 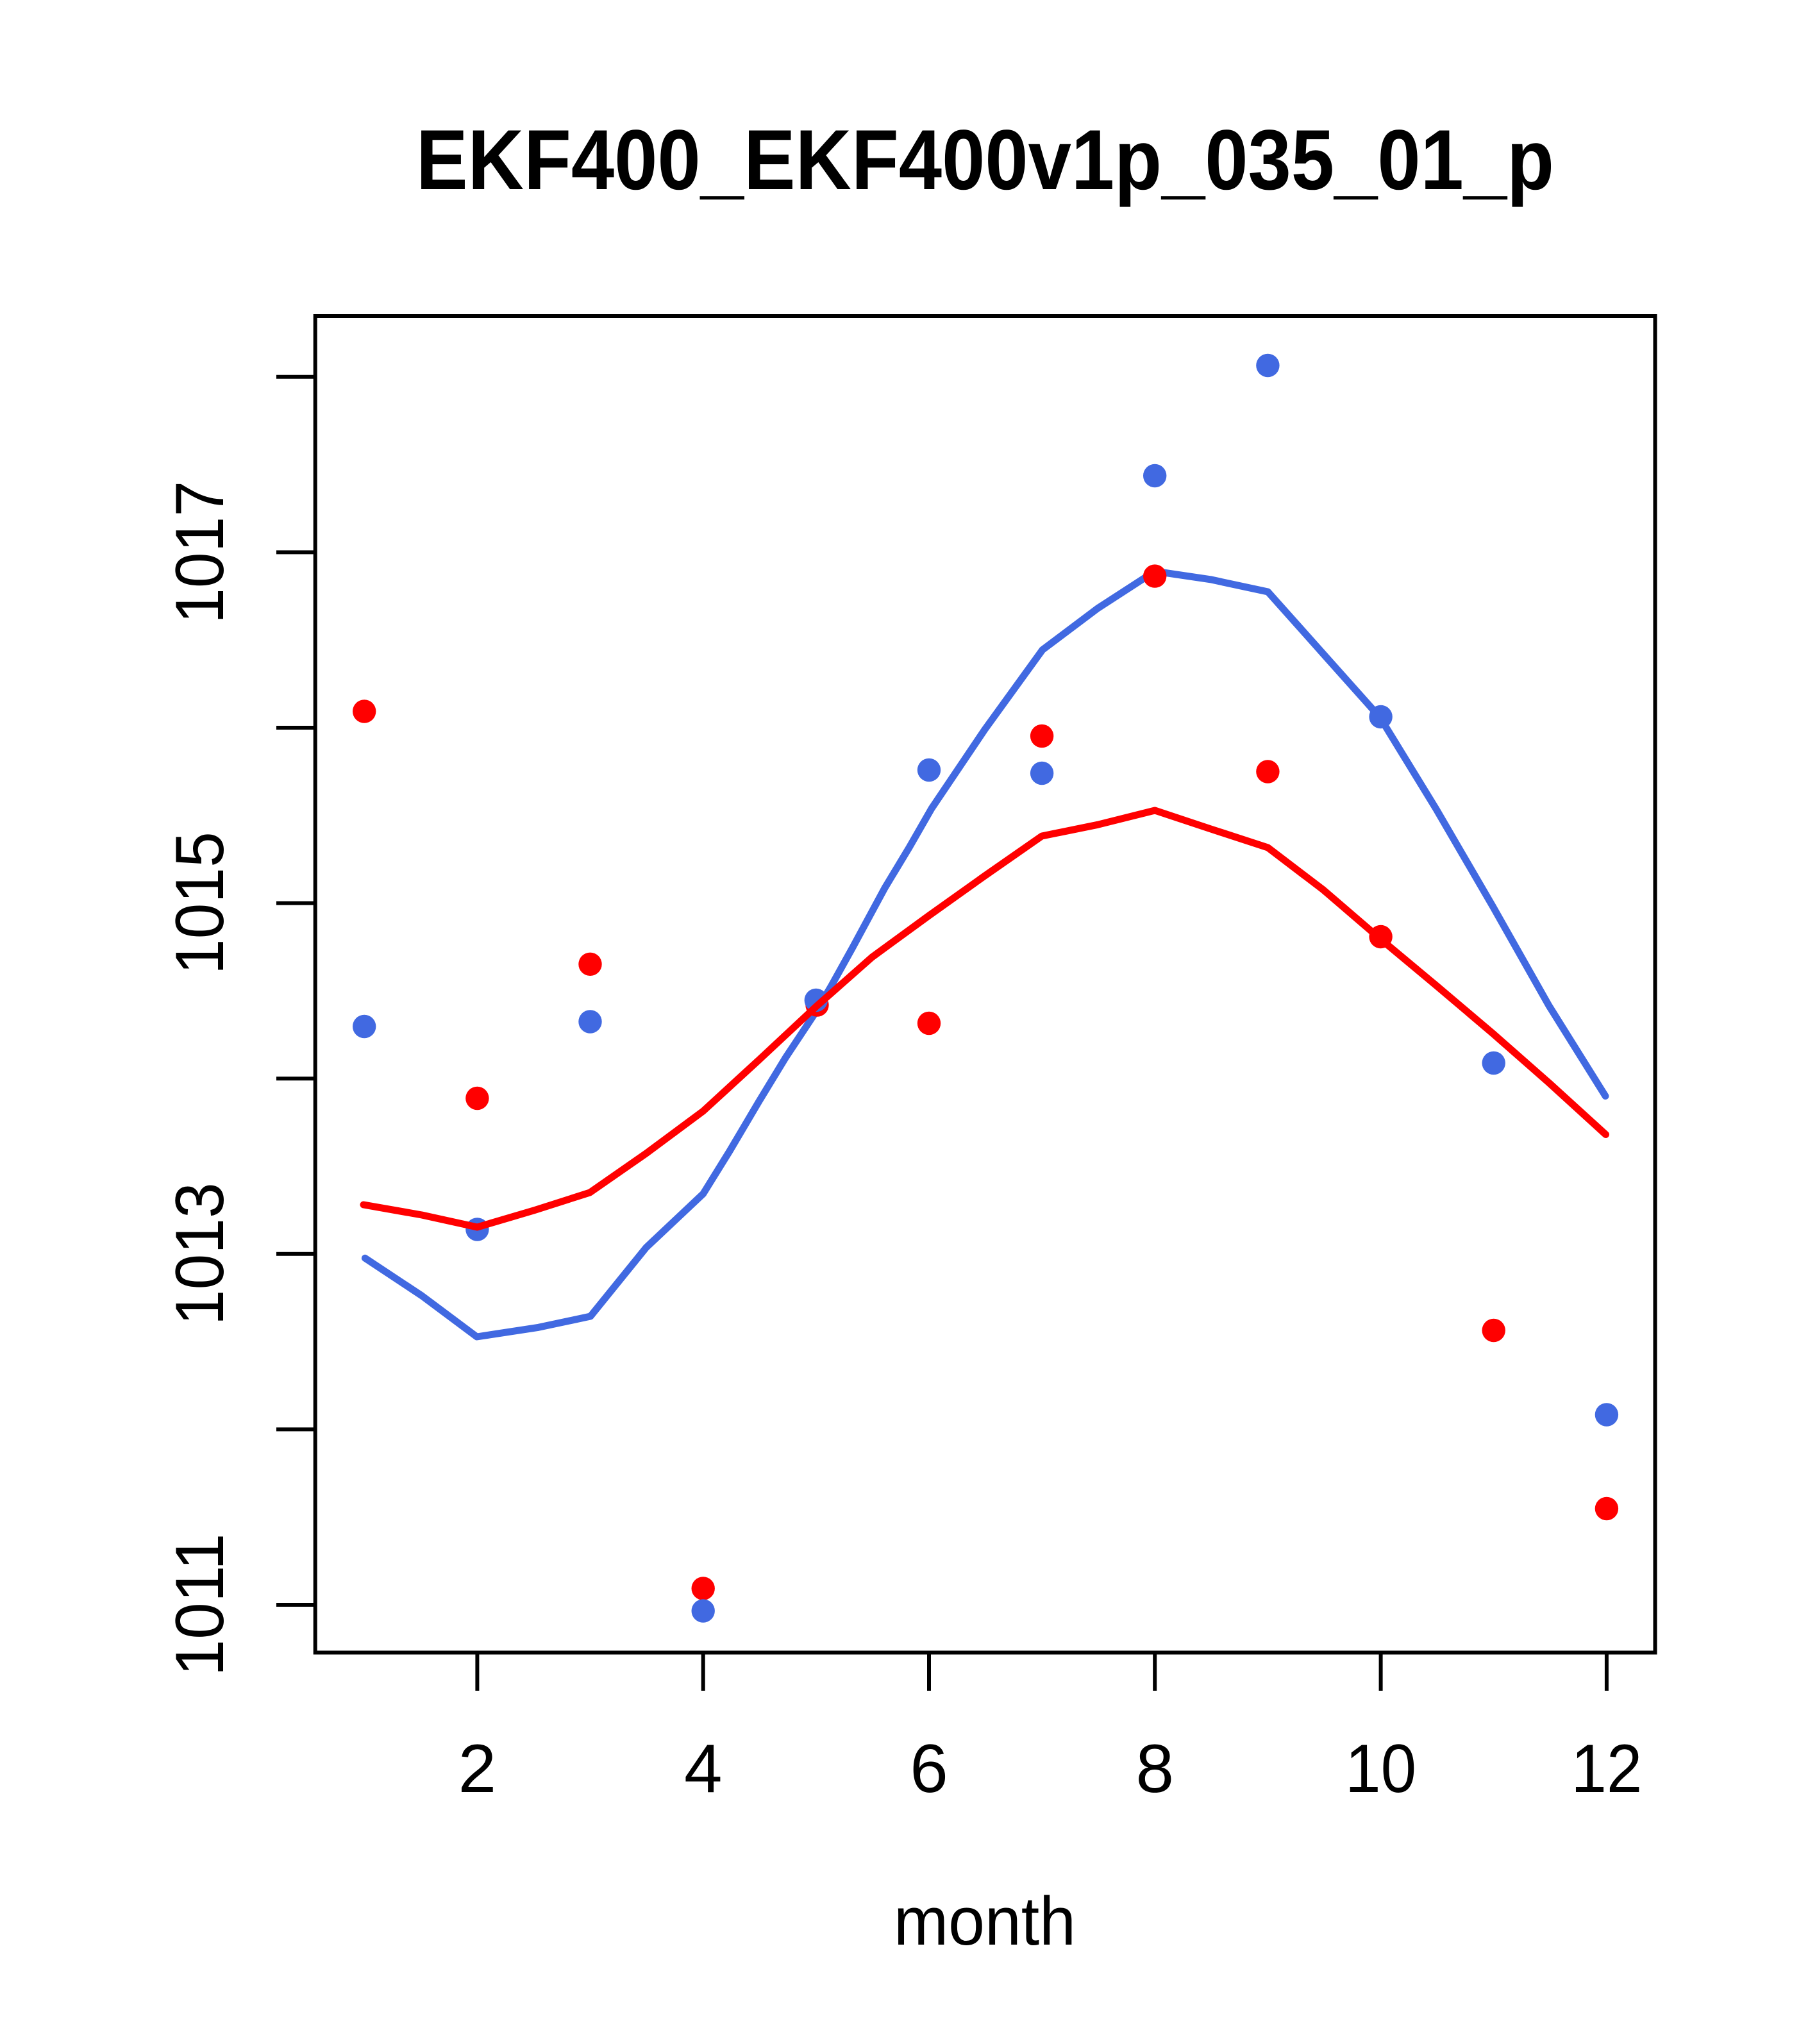 What do you see at coordinates (985, 160) in the screenshot?
I see `svg-text: EKF400_EKF400v1p_035_01_p` at bounding box center [985, 160].